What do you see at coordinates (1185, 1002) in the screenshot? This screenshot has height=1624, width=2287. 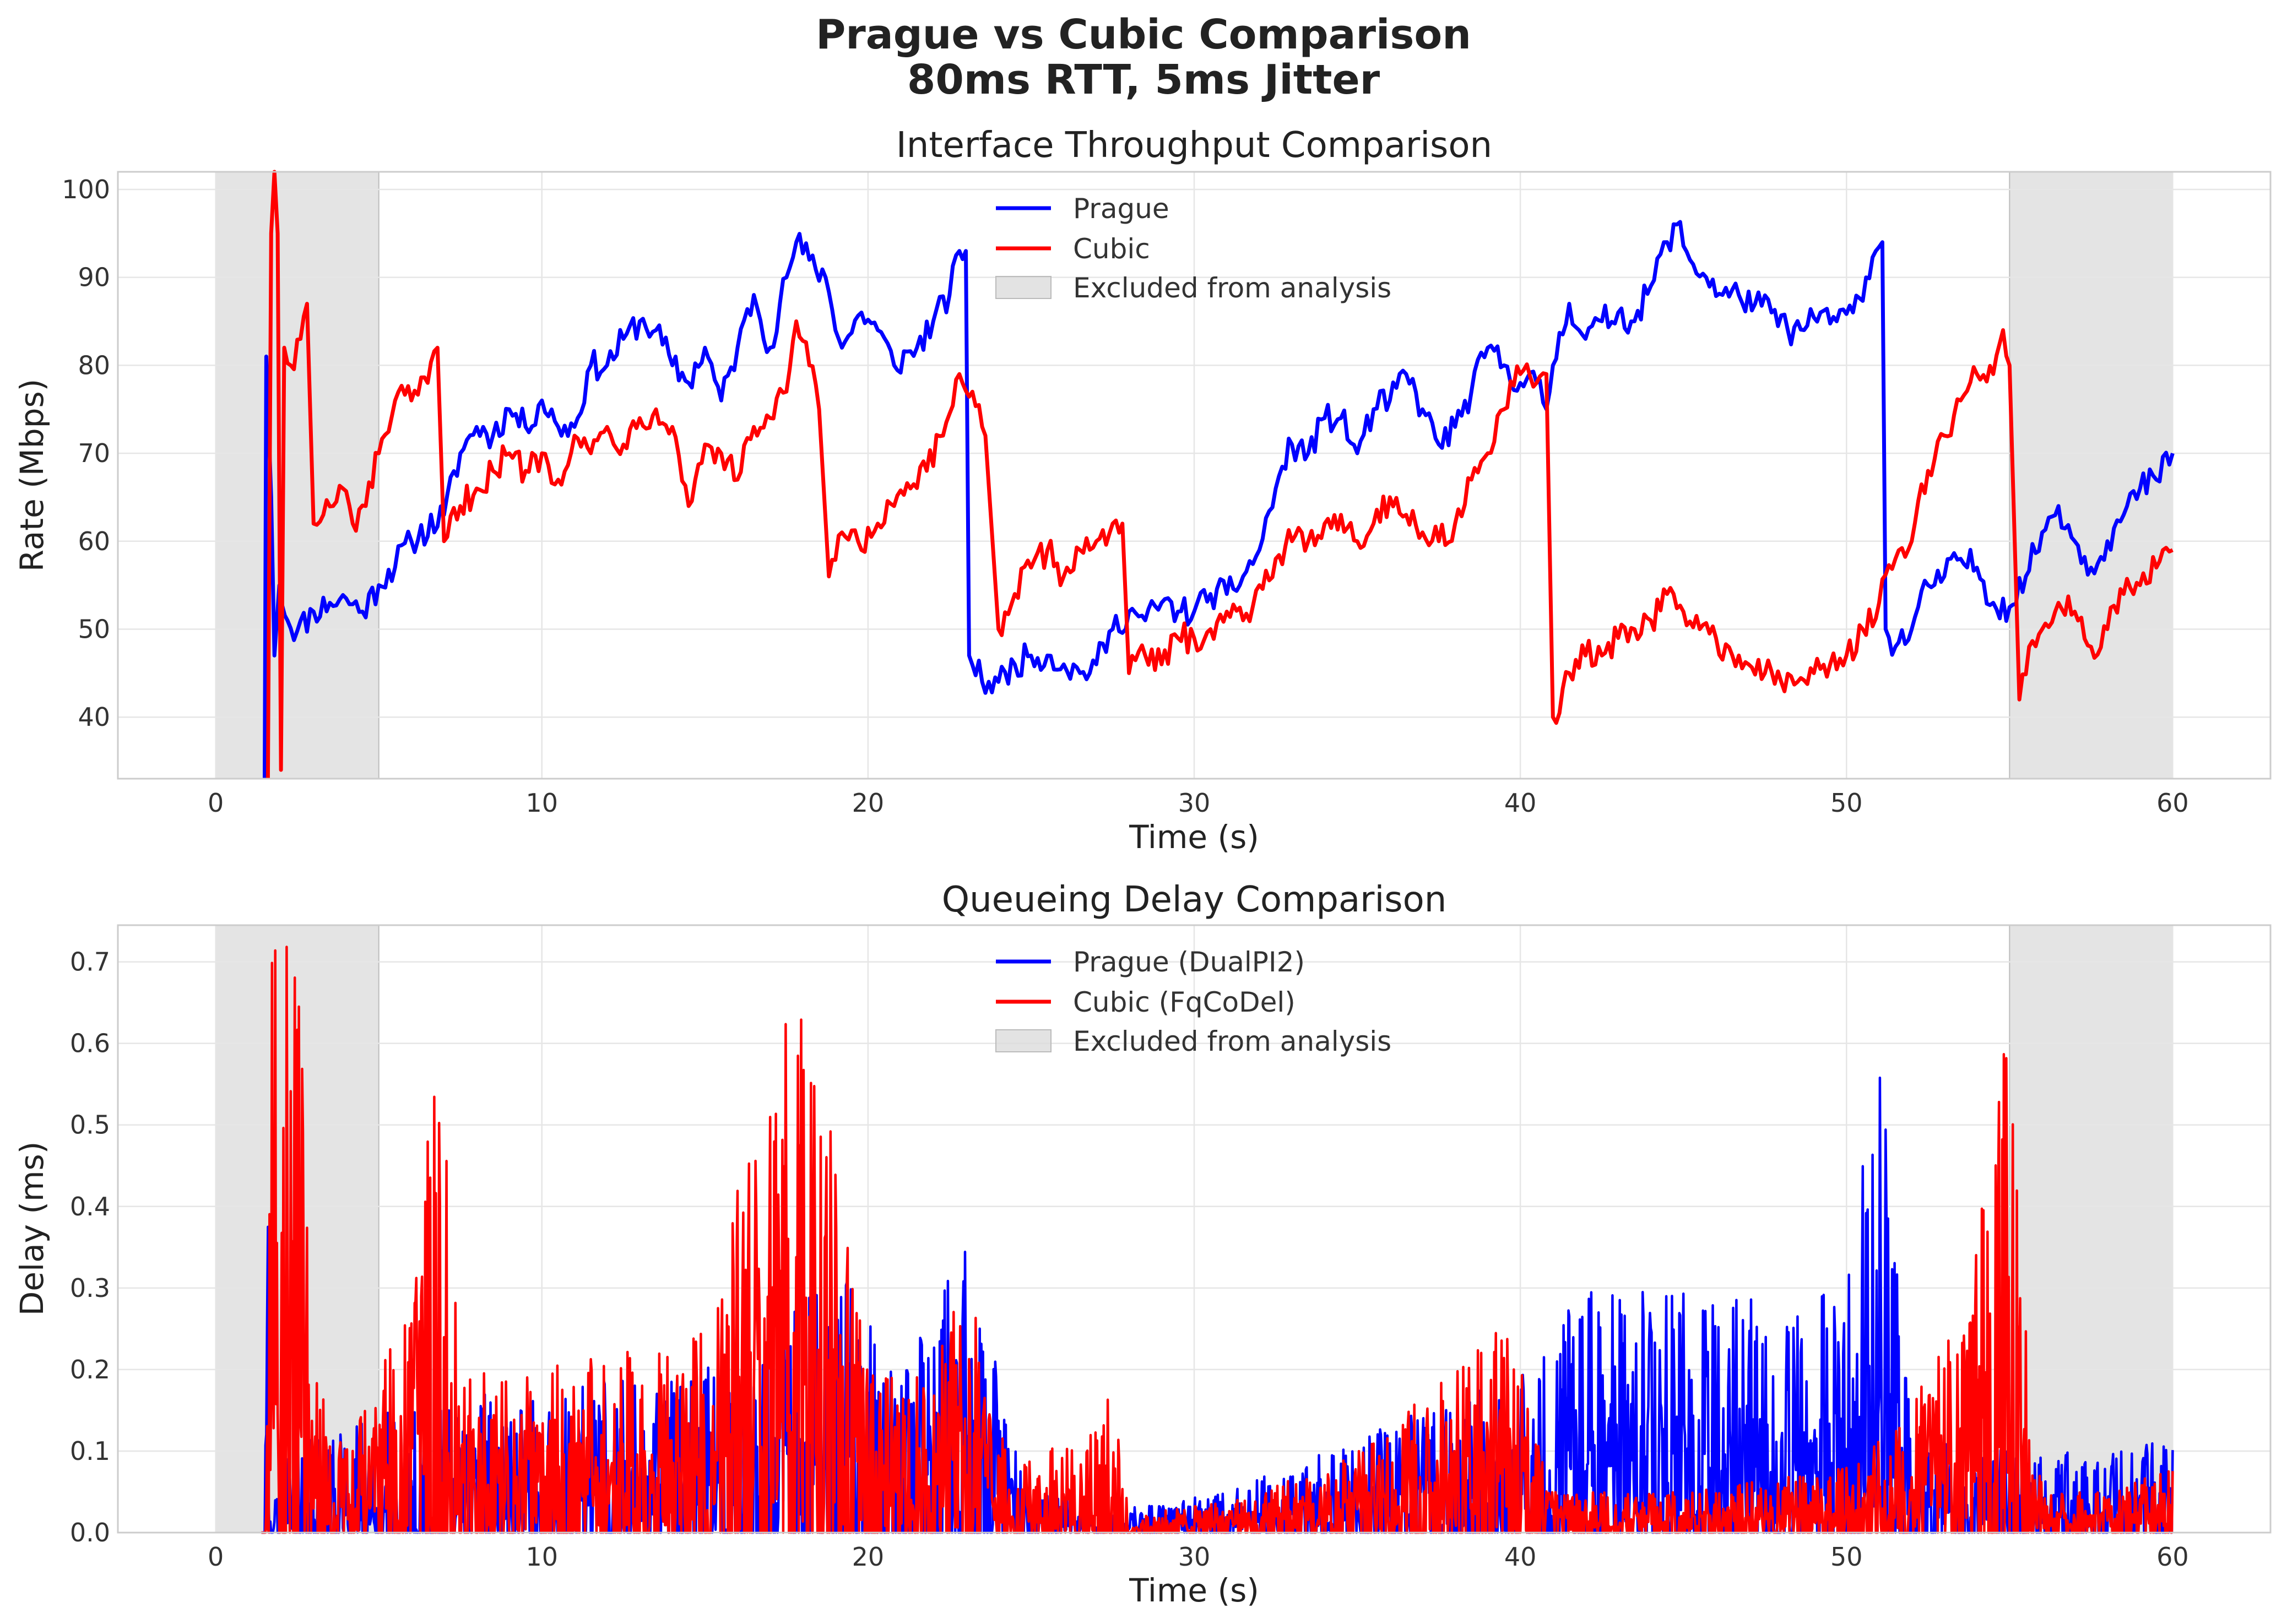 I see `legend-cubic-fqcodel-label: Cubic (FqCoDel)` at bounding box center [1185, 1002].